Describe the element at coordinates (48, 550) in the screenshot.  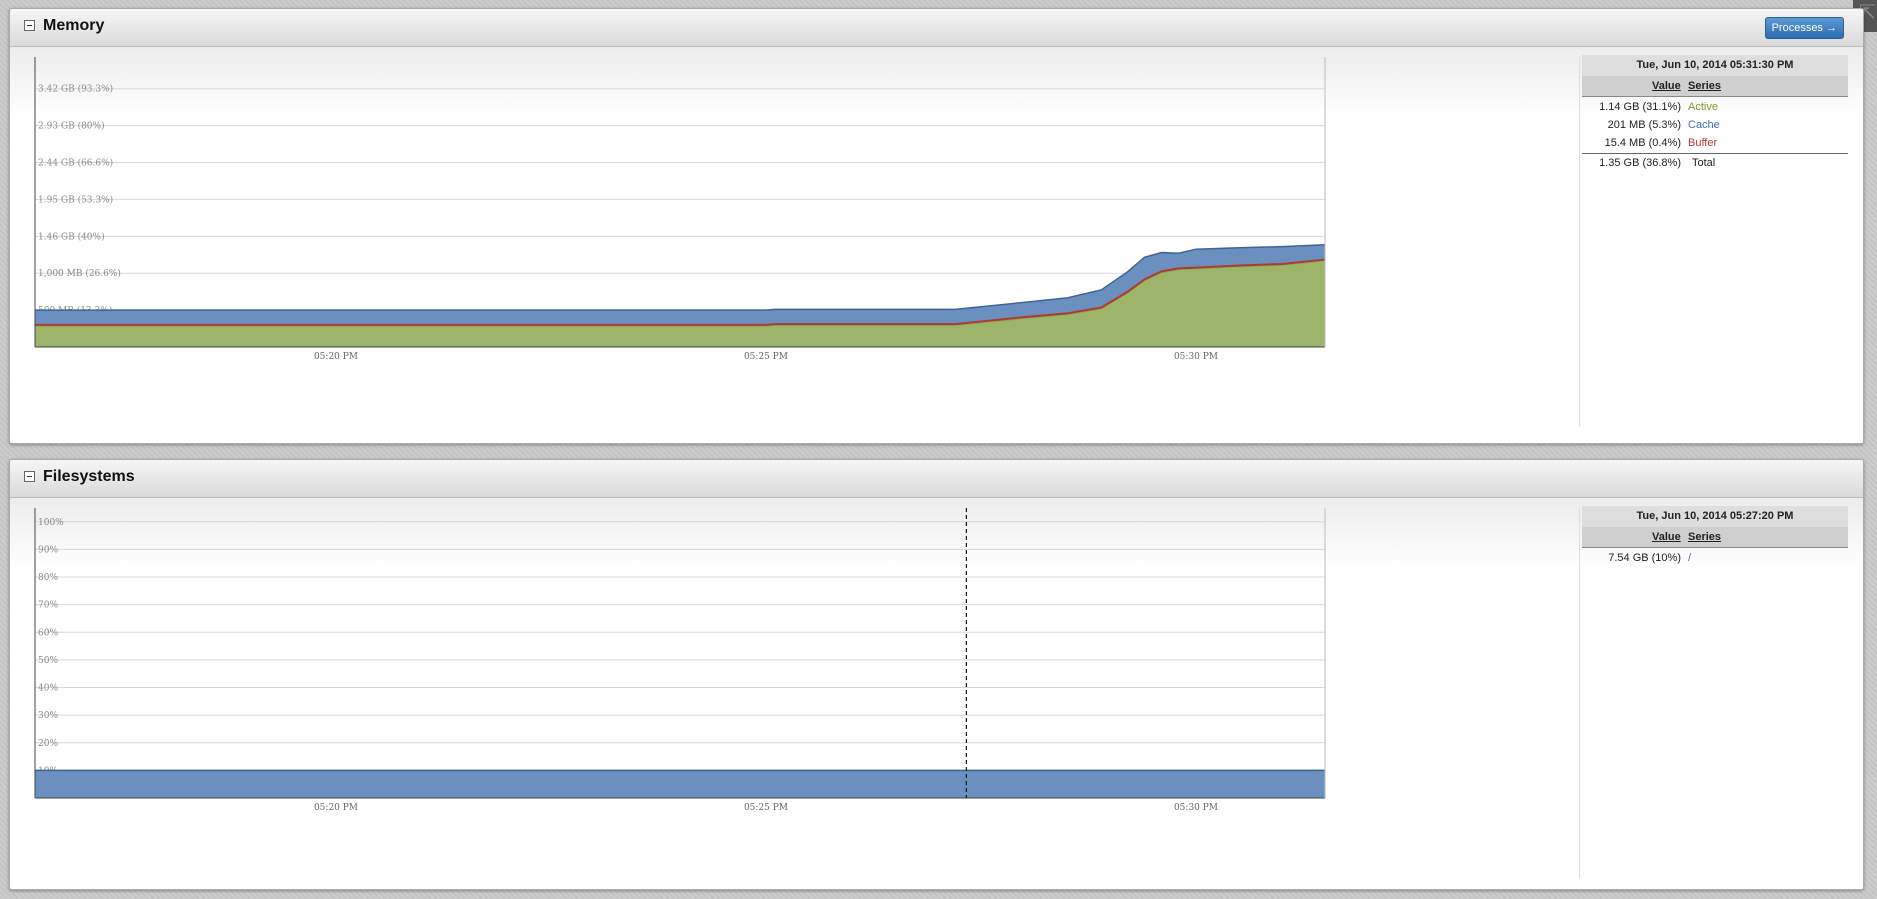
I see `y-tick-label: 90%` at that location.